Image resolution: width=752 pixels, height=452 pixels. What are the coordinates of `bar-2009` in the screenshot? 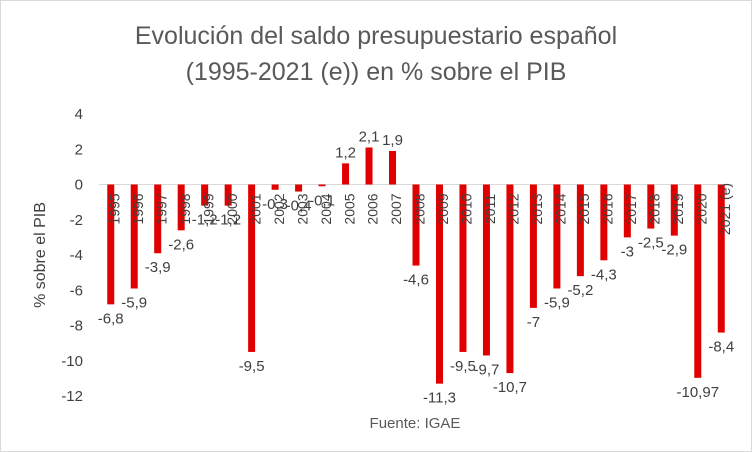 It's located at (439, 284).